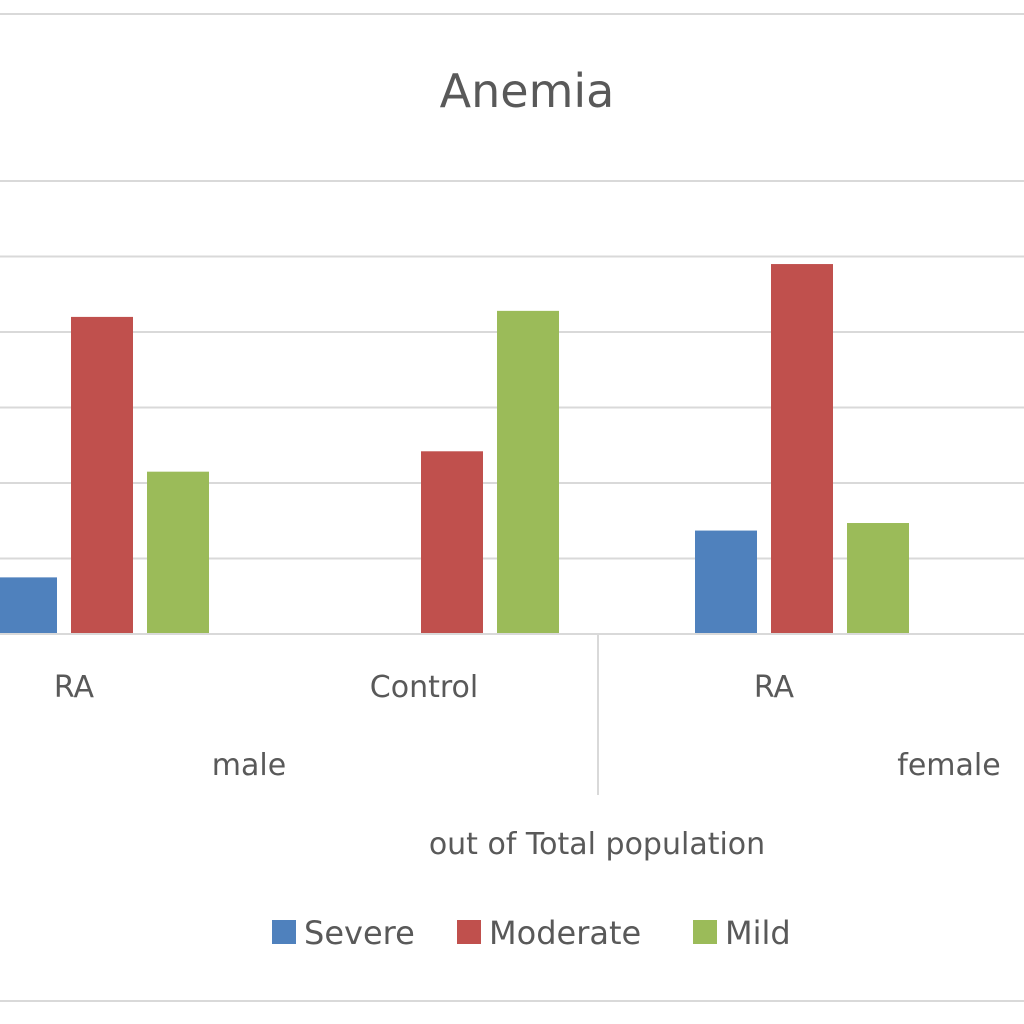 The width and height of the screenshot is (1024, 1024). What do you see at coordinates (758, 933) in the screenshot?
I see `legend-label-mild: Mild` at bounding box center [758, 933].